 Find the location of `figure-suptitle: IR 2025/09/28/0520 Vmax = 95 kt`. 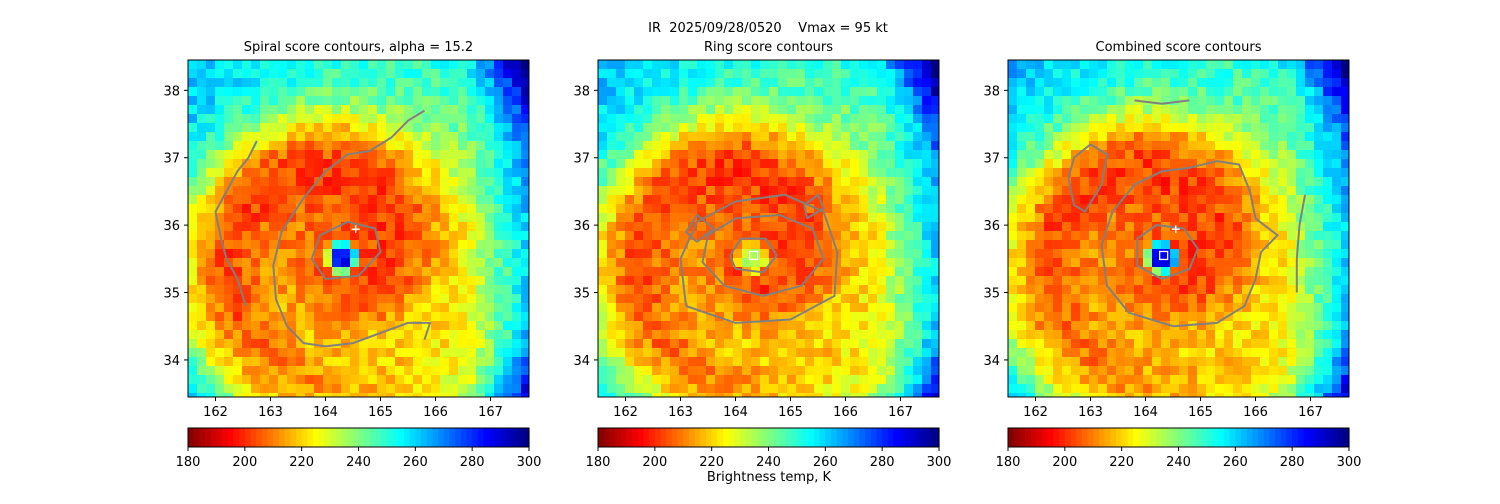

figure-suptitle: IR 2025/09/28/0520 Vmax = 95 kt is located at coordinates (768, 28).